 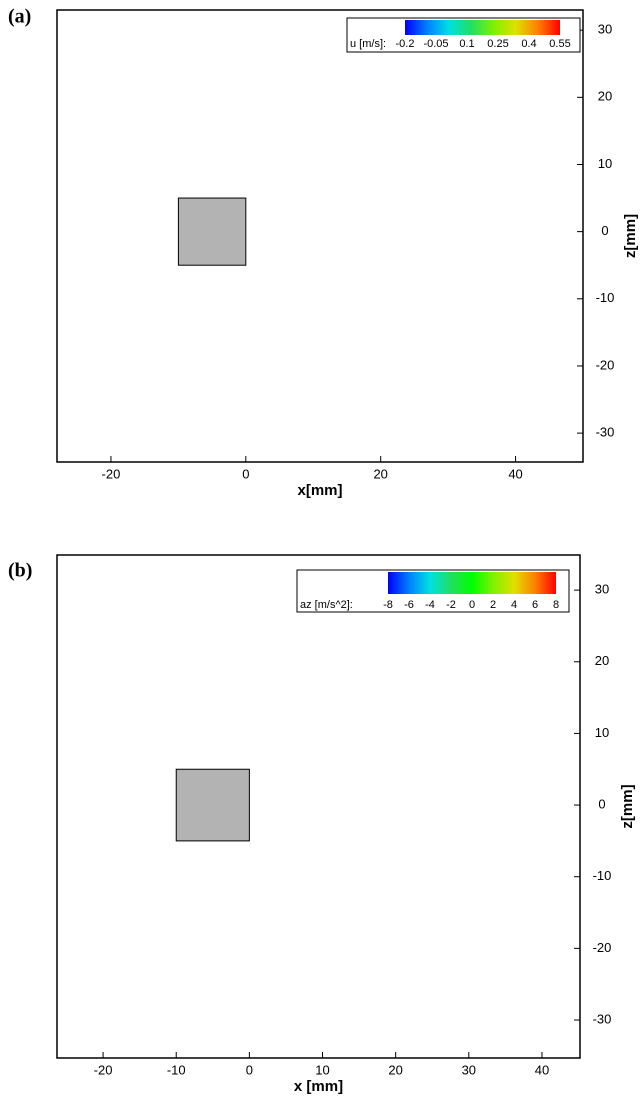 What do you see at coordinates (559, 44) in the screenshot?
I see `colorbar-tick-label: 0.55` at bounding box center [559, 44].